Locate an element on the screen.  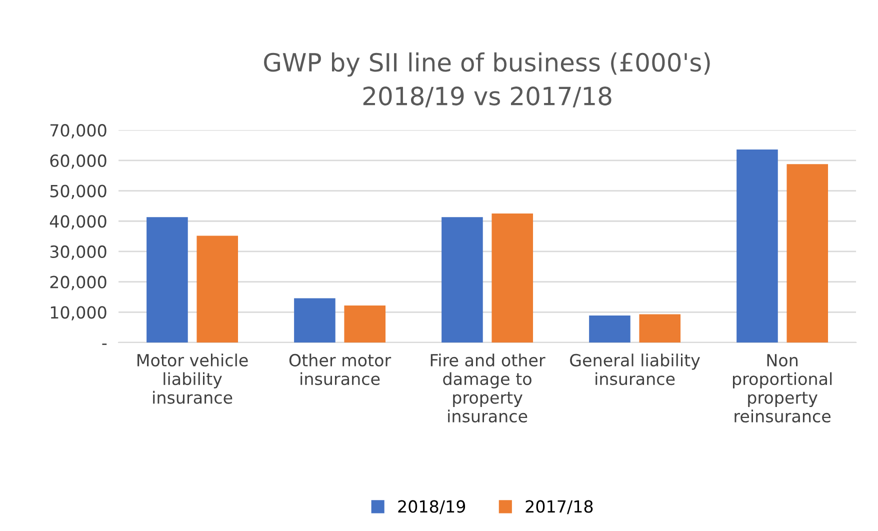
y-tick-label: 60,000 is located at coordinates (78, 161).